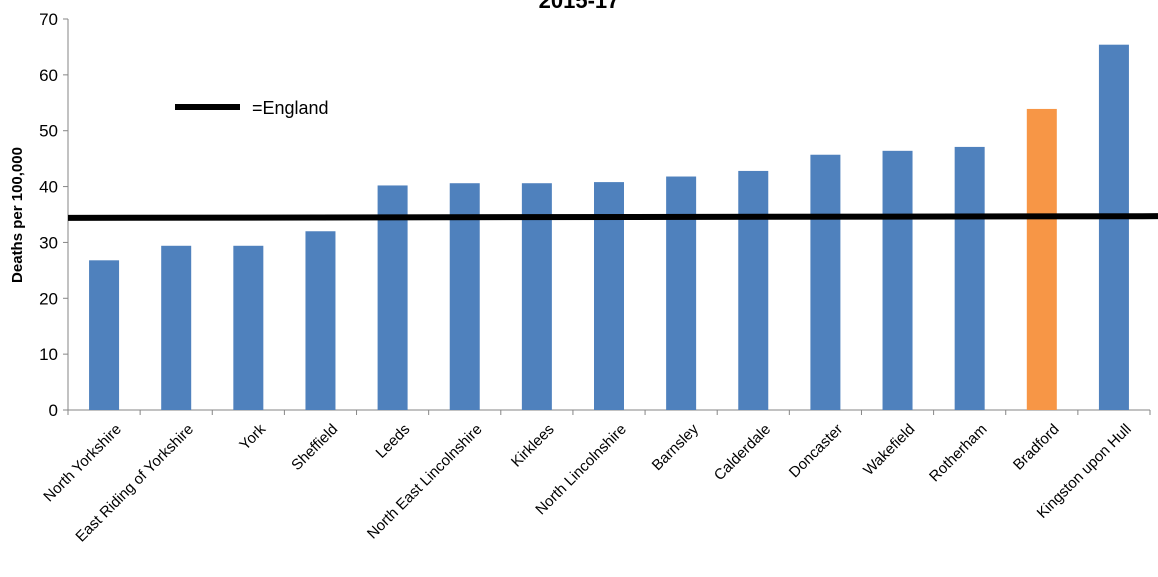 The width and height of the screenshot is (1158, 577). What do you see at coordinates (889, 450) in the screenshot?
I see `x-tick-label: Wakefield` at bounding box center [889, 450].